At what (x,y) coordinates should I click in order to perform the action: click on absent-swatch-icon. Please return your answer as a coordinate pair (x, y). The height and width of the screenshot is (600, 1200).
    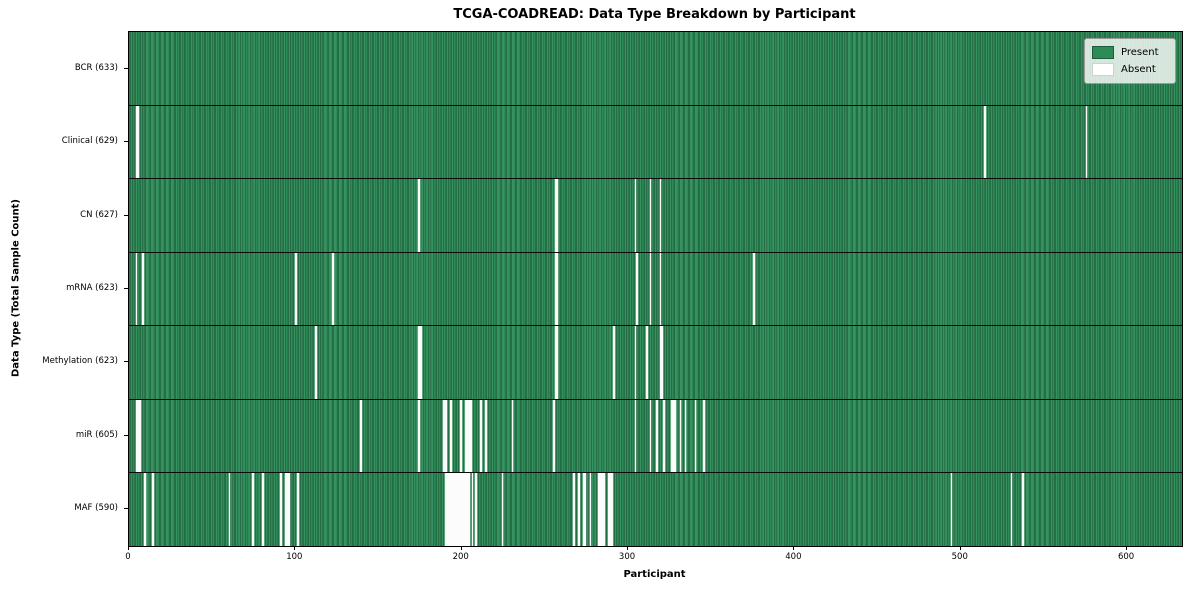
    Looking at the image, I should click on (1103, 69).